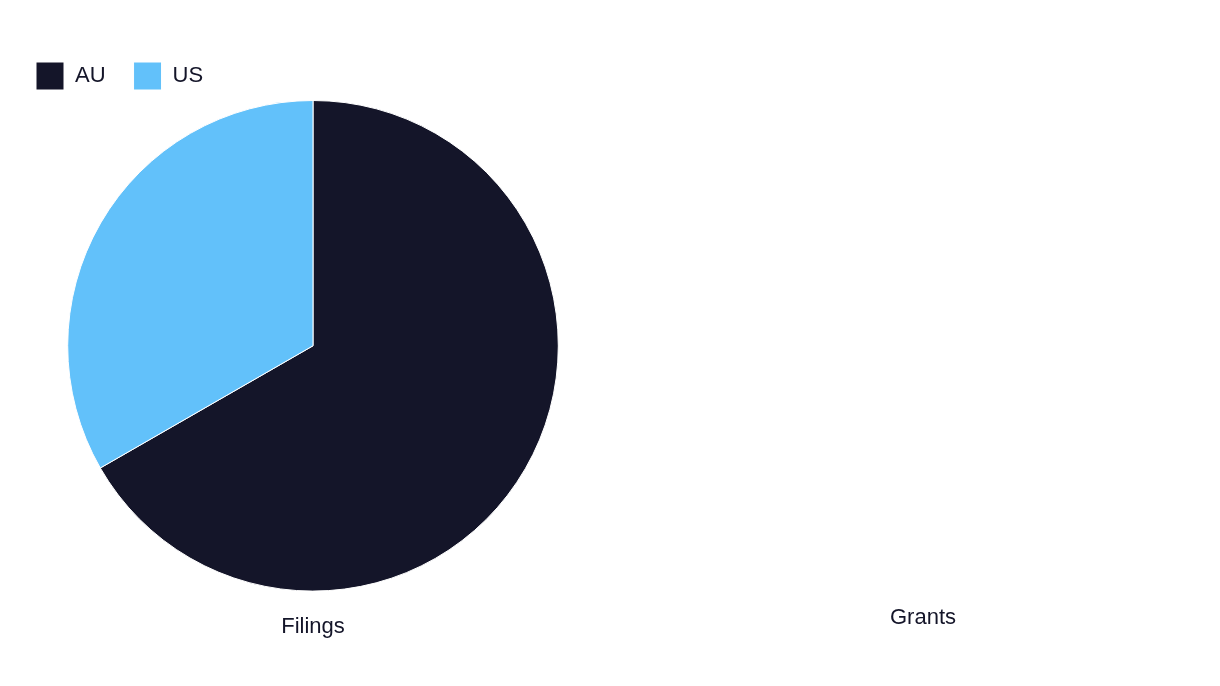 The image size is (1220, 686). What do you see at coordinates (188, 75) in the screenshot?
I see `legend-label: US` at bounding box center [188, 75].